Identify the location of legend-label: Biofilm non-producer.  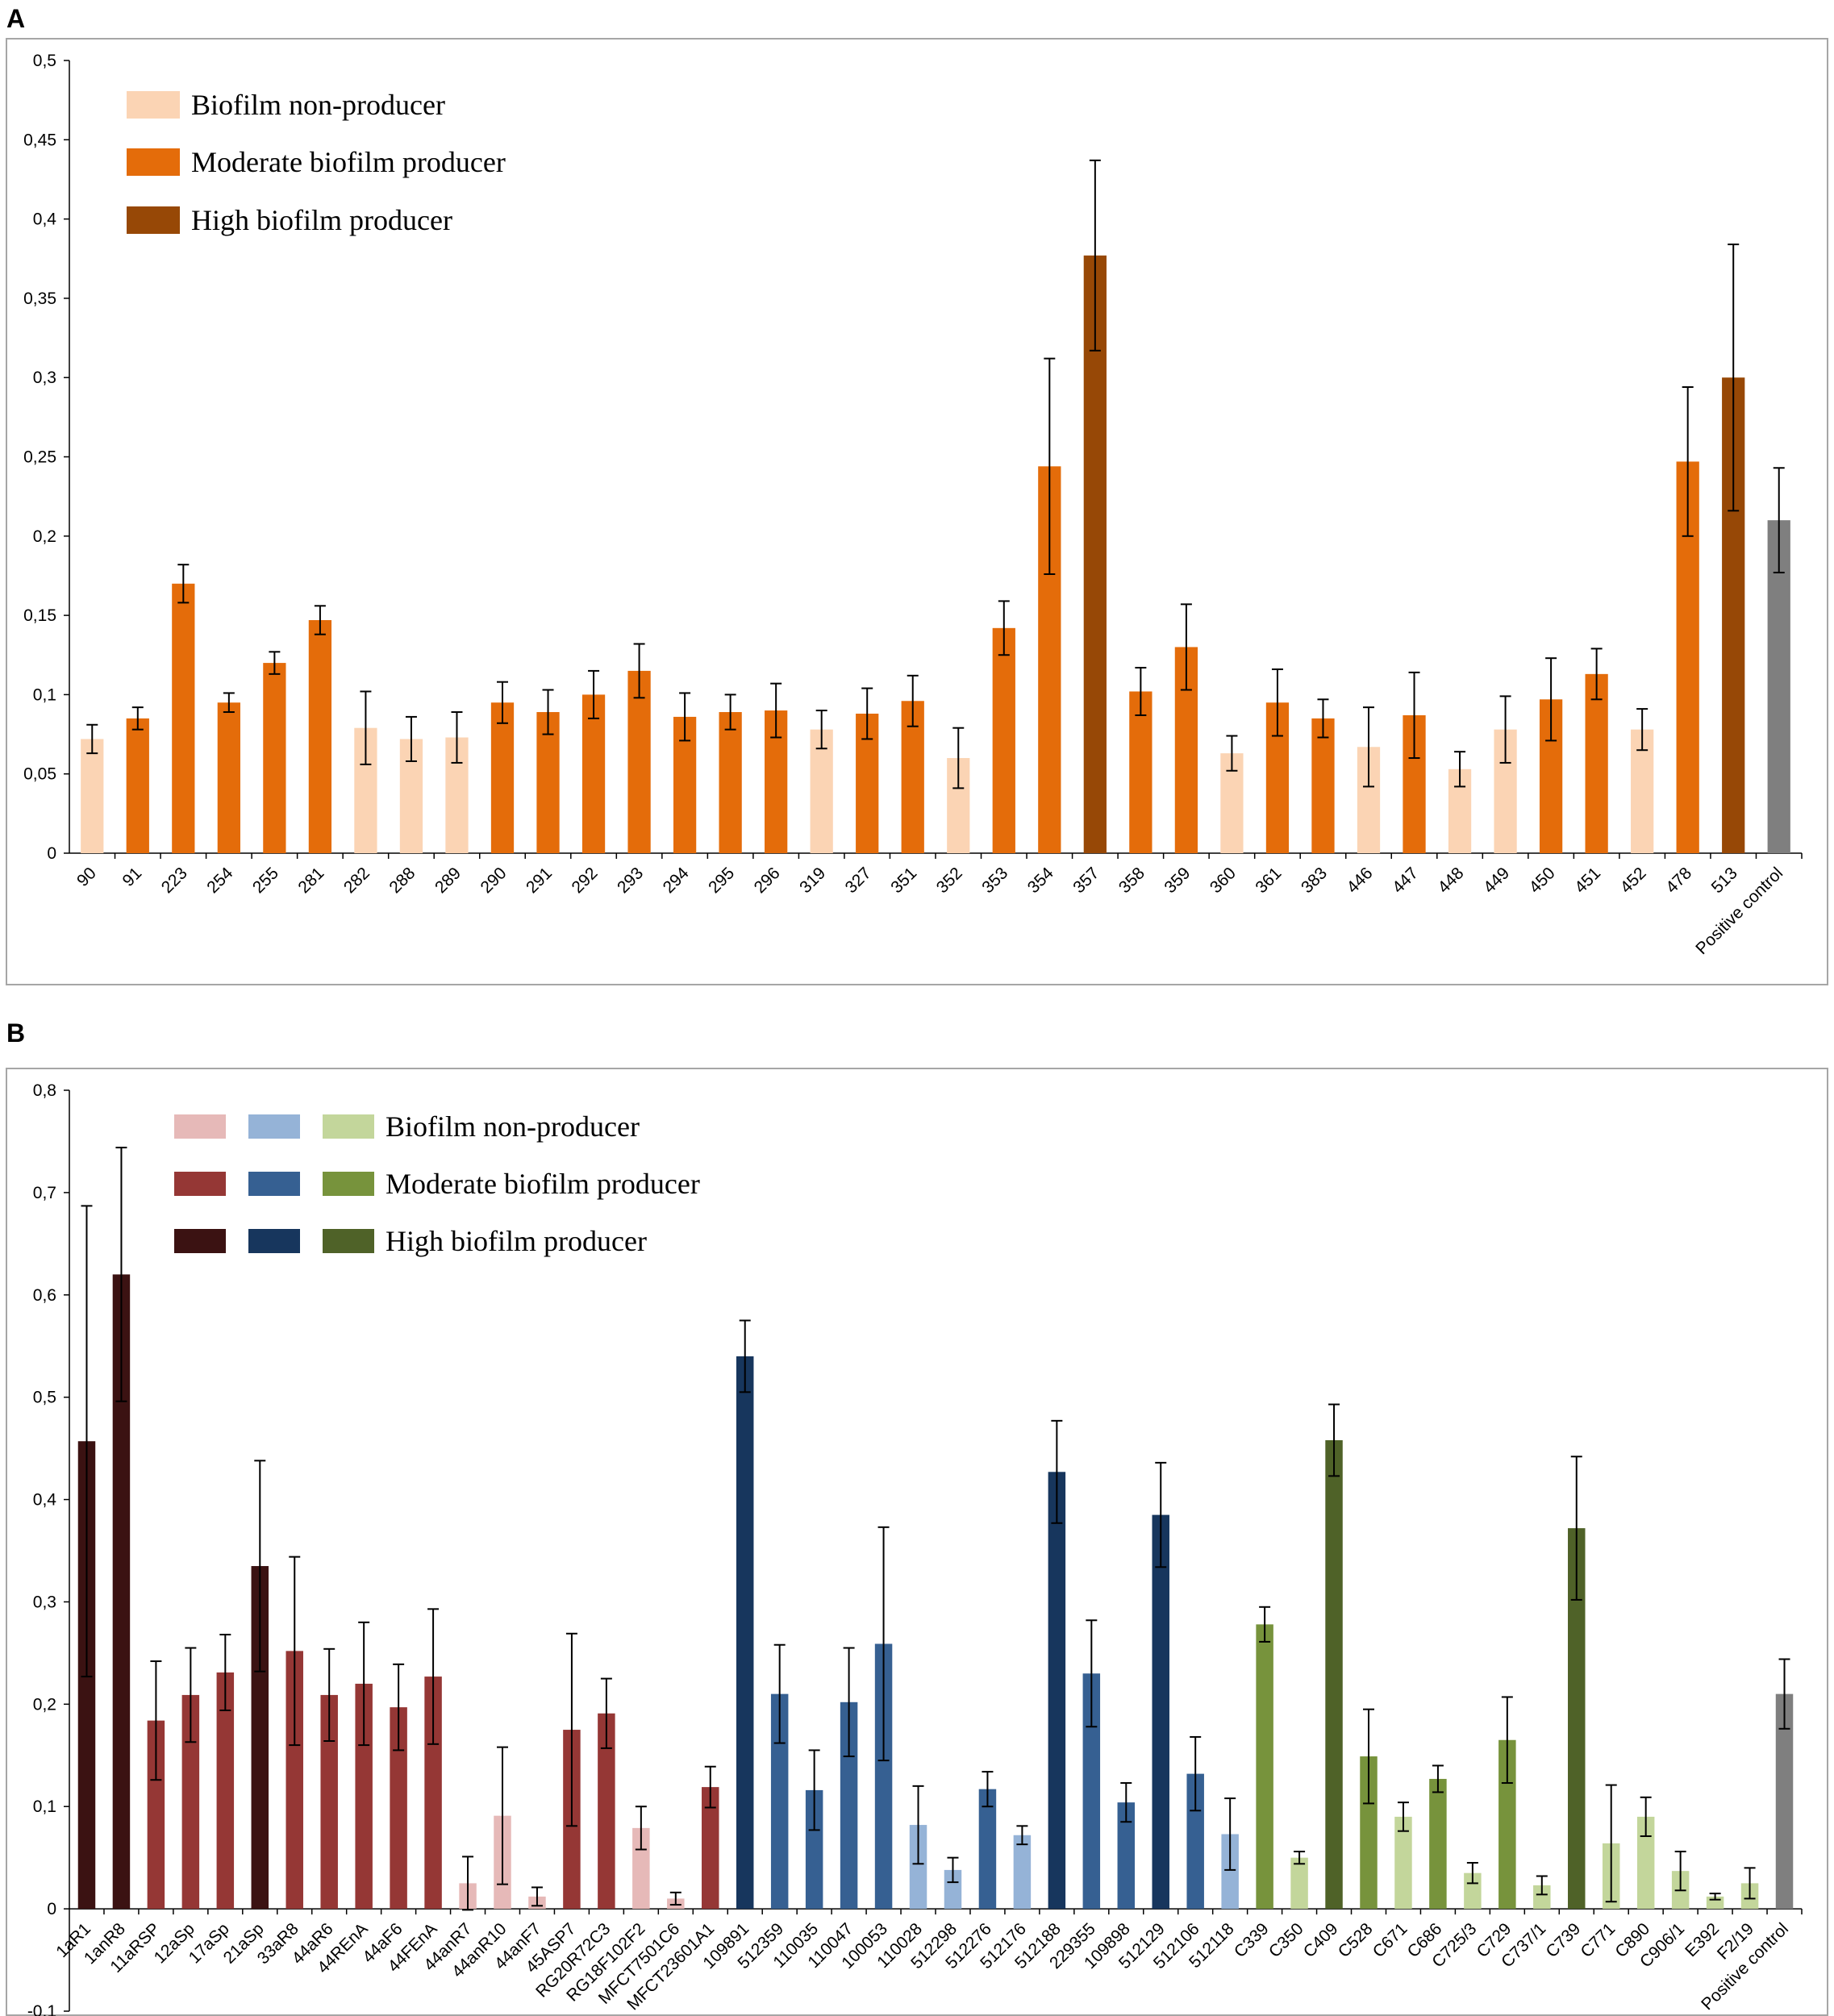
(513, 1126).